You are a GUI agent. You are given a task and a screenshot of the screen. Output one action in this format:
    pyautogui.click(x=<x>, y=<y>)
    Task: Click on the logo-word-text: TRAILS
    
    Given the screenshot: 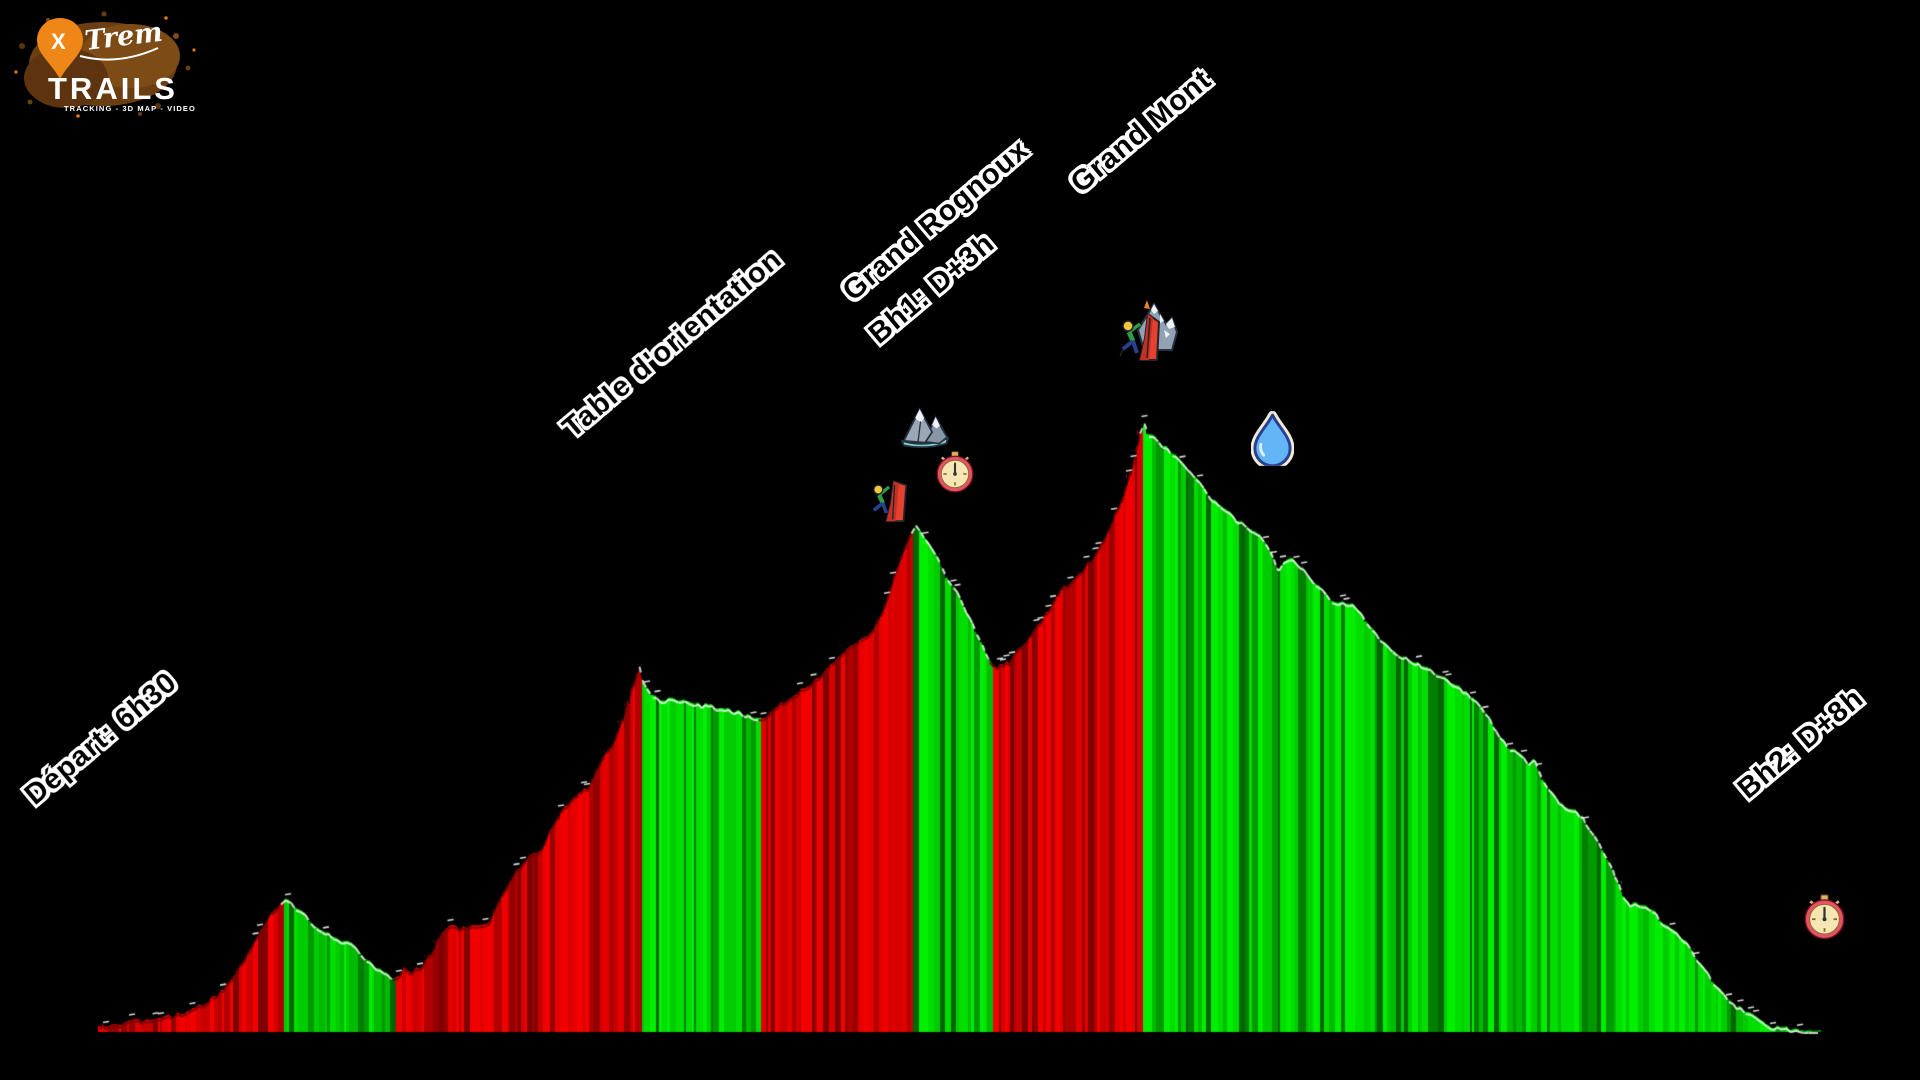 What is the action you would take?
    pyautogui.click(x=113, y=88)
    